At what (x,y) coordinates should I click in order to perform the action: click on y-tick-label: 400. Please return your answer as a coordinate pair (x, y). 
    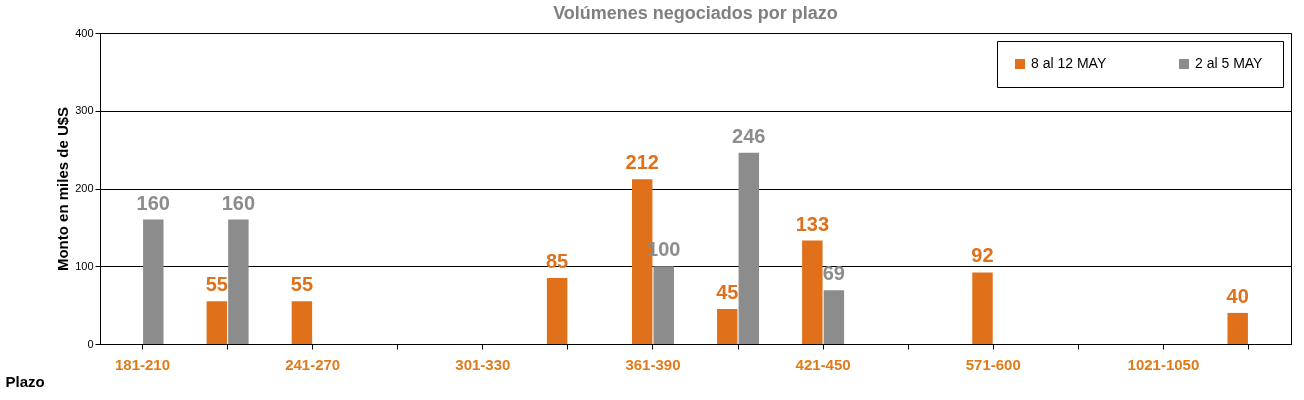
    Looking at the image, I should click on (84, 32).